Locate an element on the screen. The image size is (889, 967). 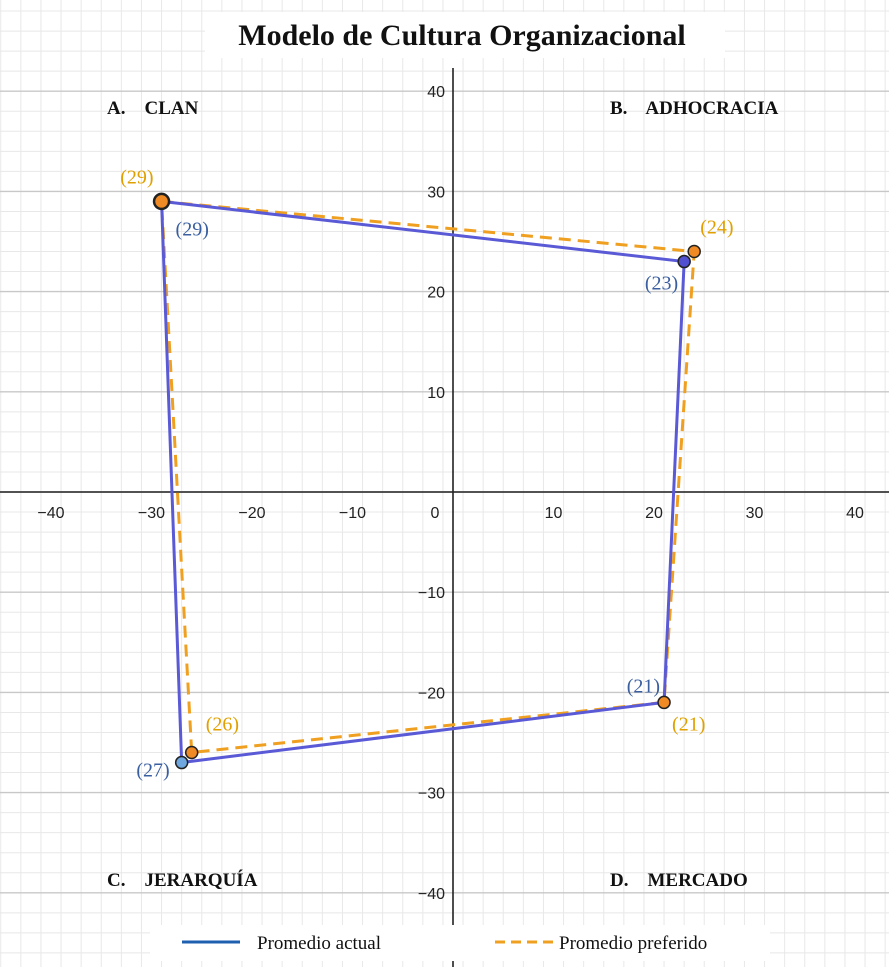
legend-background is located at coordinates (460, 943).